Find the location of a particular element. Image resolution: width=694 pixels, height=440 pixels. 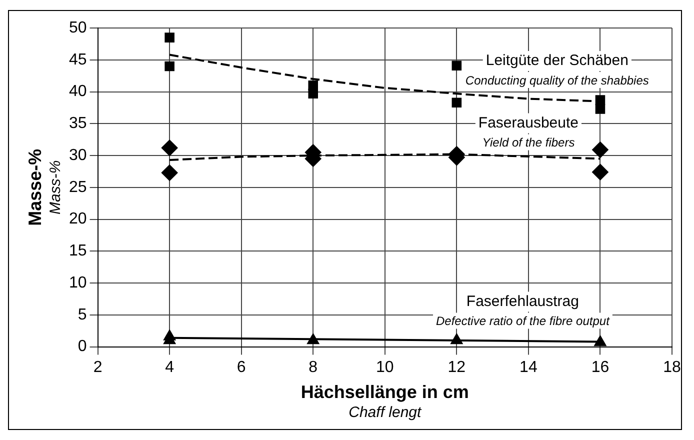

x-tick-label: 18 is located at coordinates (672, 367).